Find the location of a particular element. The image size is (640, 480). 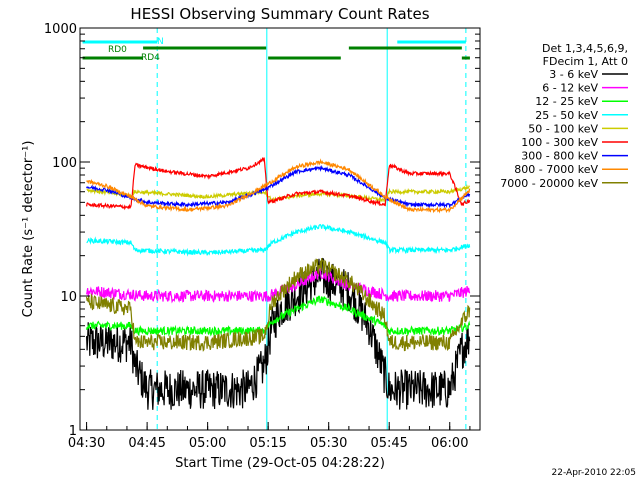

legend-label-7: 300 - 800 keV is located at coordinates (559, 156).